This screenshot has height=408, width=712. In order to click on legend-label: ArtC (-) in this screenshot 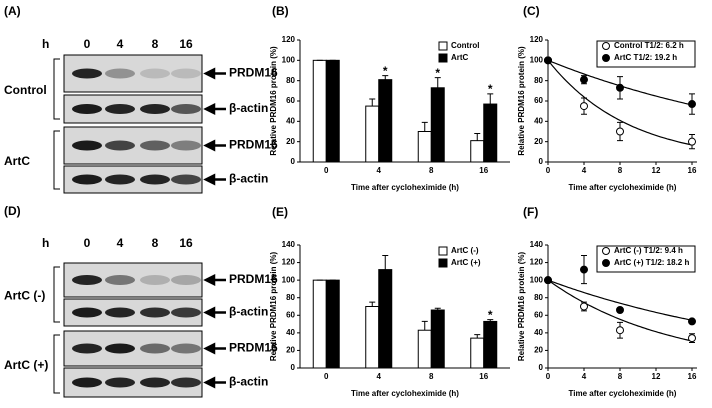, I will do `click(465, 250)`.